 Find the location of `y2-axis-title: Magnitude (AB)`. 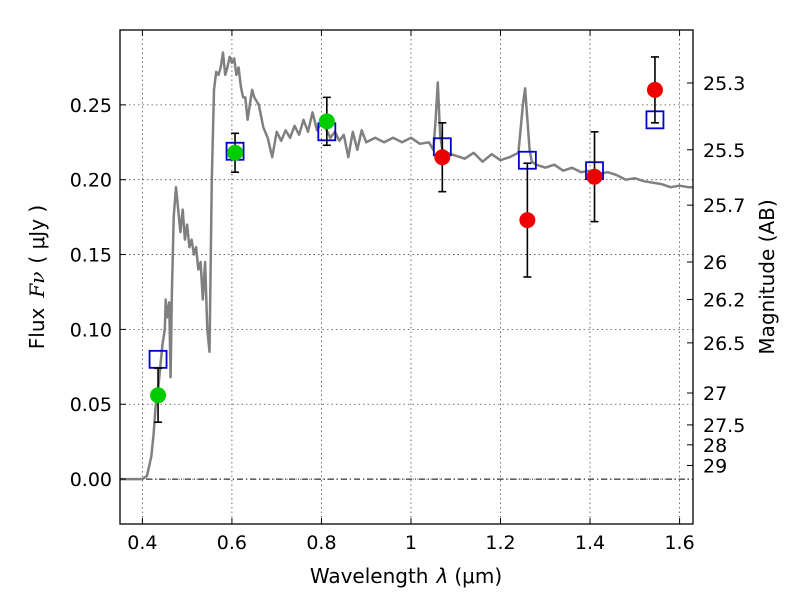

y2-axis-title: Magnitude (AB) is located at coordinates (767, 276).